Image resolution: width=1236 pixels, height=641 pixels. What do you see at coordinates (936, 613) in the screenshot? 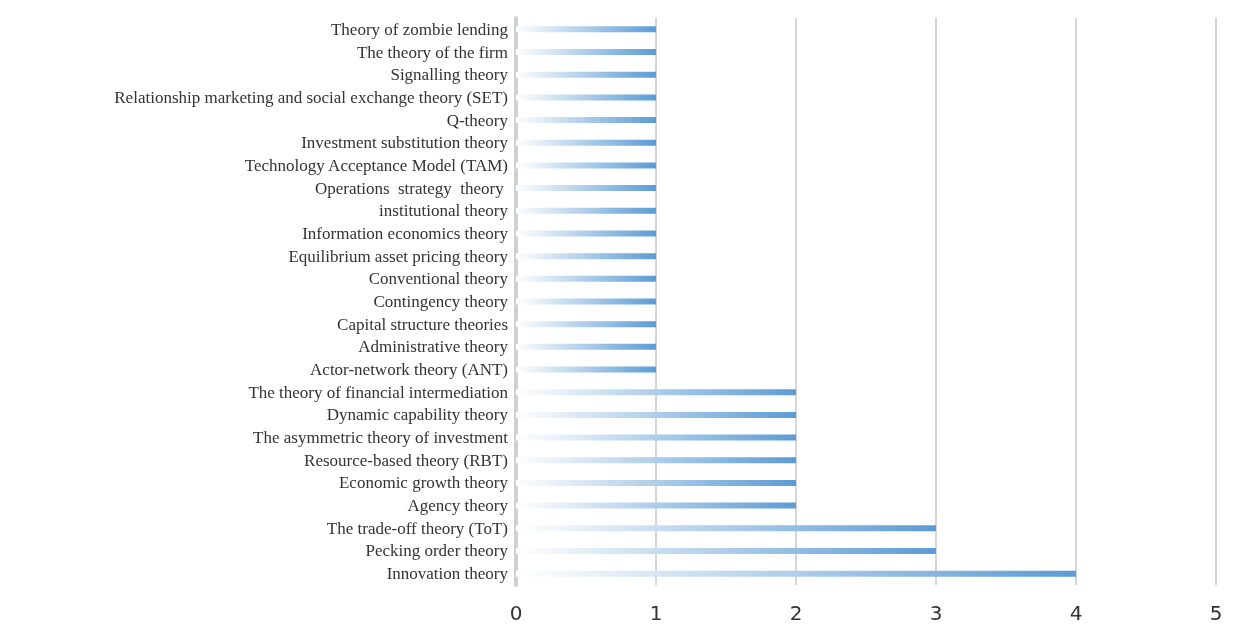
I see `x-tick-label: 3` at bounding box center [936, 613].